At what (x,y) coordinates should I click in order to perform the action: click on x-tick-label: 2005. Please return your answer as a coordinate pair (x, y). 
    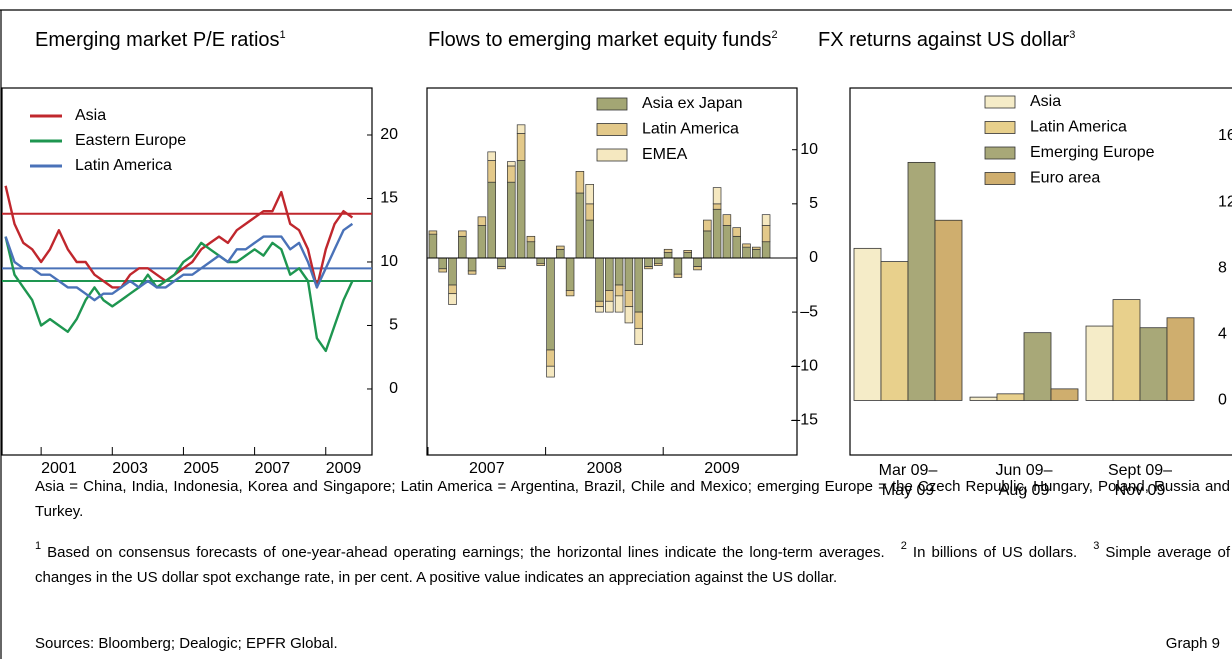
    Looking at the image, I should click on (201, 468).